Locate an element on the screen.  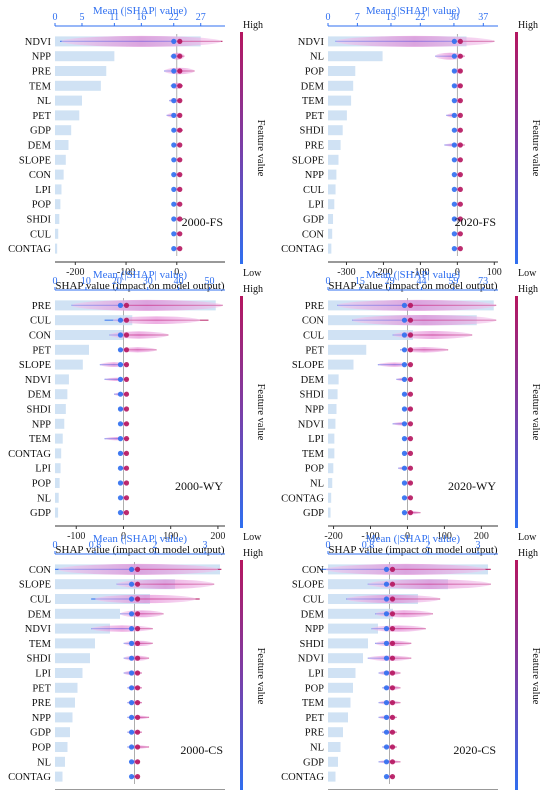
feature-label: LPI is located at coordinates (43, 674).